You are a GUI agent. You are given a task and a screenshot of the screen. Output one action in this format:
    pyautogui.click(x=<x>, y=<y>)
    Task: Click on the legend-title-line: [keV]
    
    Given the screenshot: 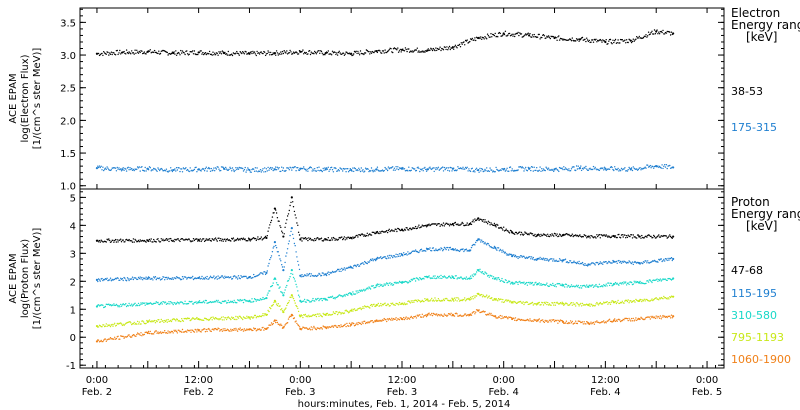 What is the action you would take?
    pyautogui.click(x=761, y=226)
    